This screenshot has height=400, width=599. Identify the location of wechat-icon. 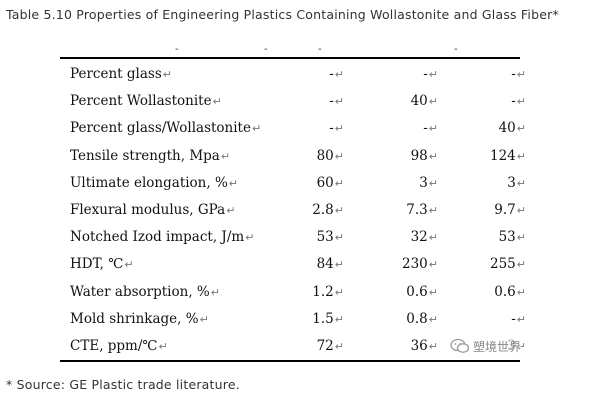
(460, 346).